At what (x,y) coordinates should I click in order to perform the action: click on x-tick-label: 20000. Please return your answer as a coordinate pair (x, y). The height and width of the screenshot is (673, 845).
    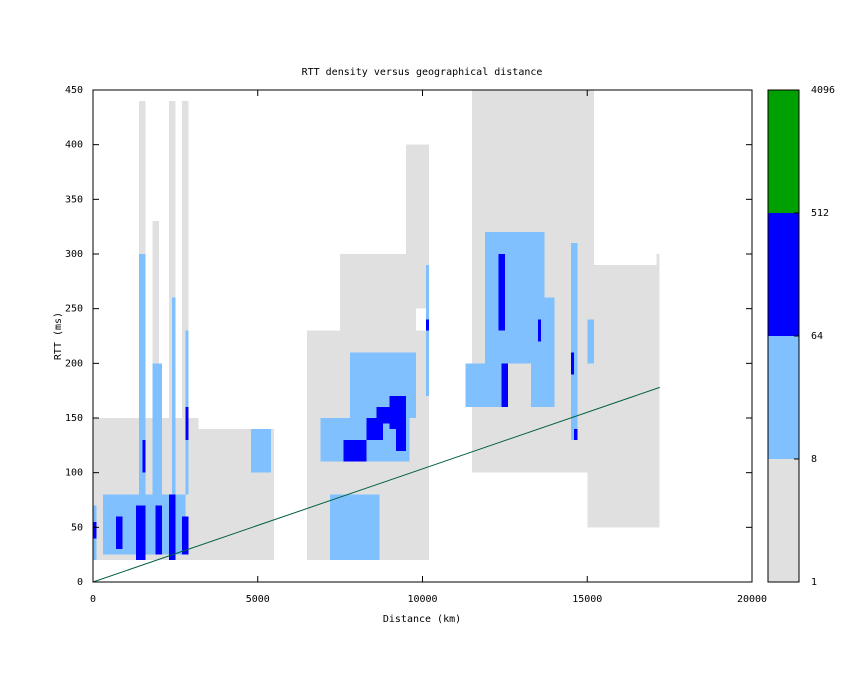
    Looking at the image, I should click on (752, 599).